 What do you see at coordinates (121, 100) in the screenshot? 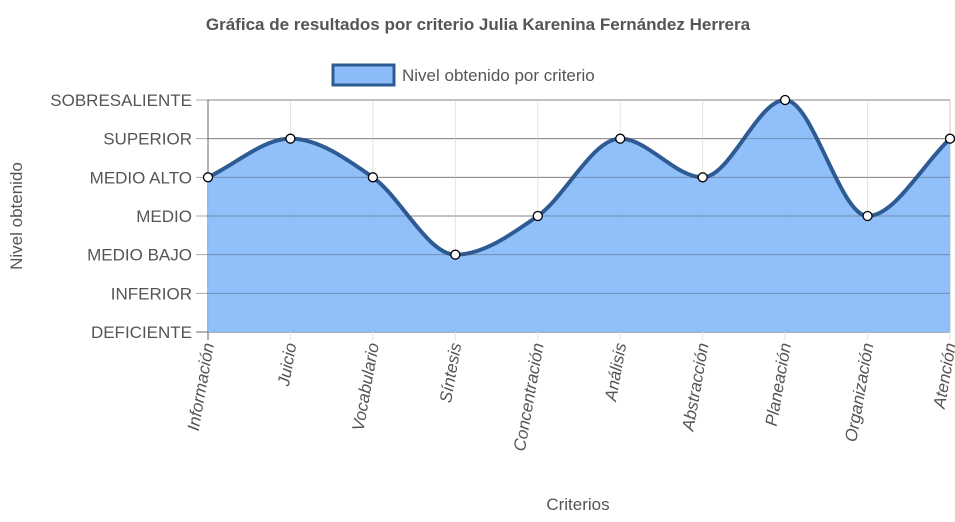
I see `y-tick-label: SOBRESALIENTE` at bounding box center [121, 100].